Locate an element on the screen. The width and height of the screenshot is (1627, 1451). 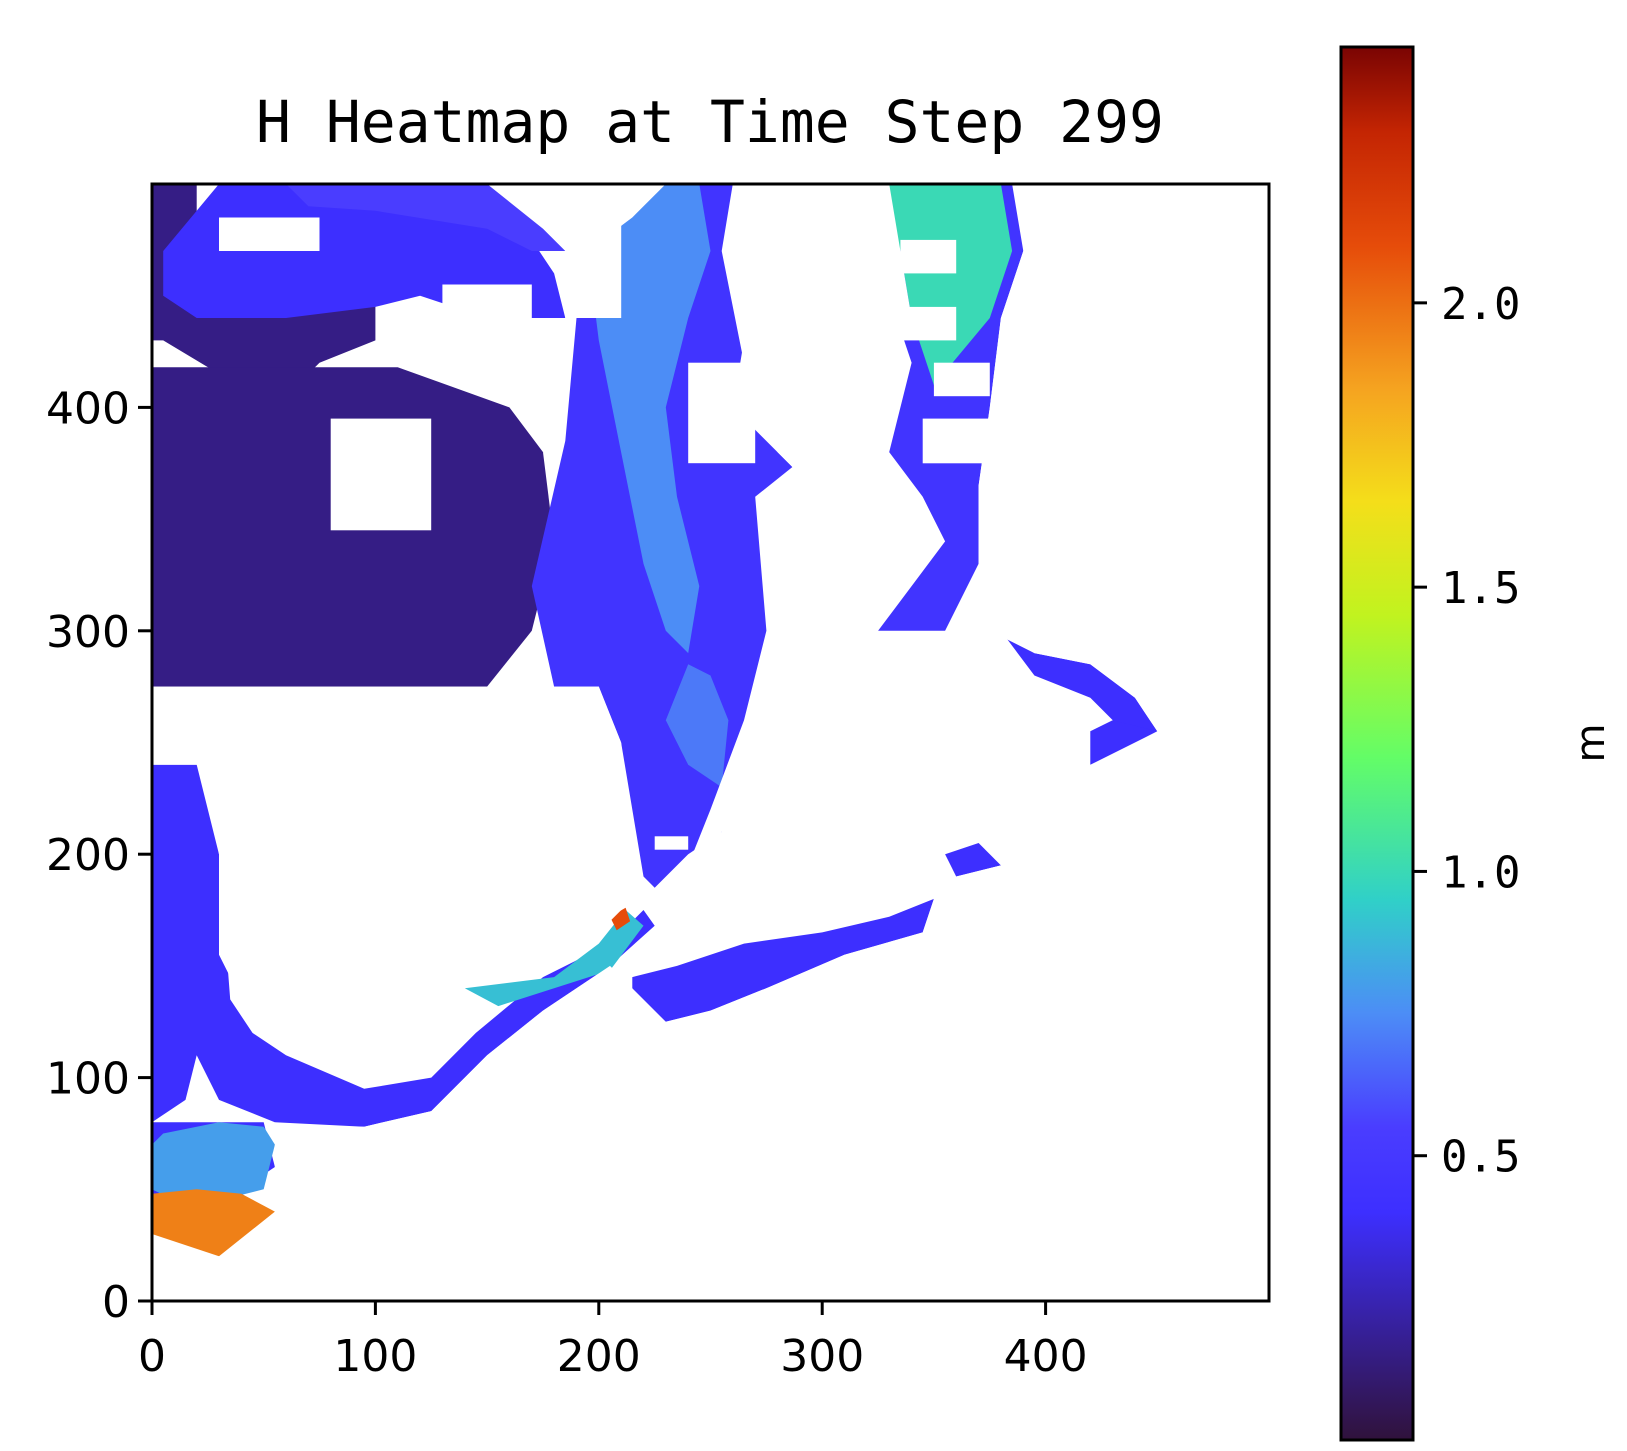
y-tick-label: 200 is located at coordinates (88, 855).